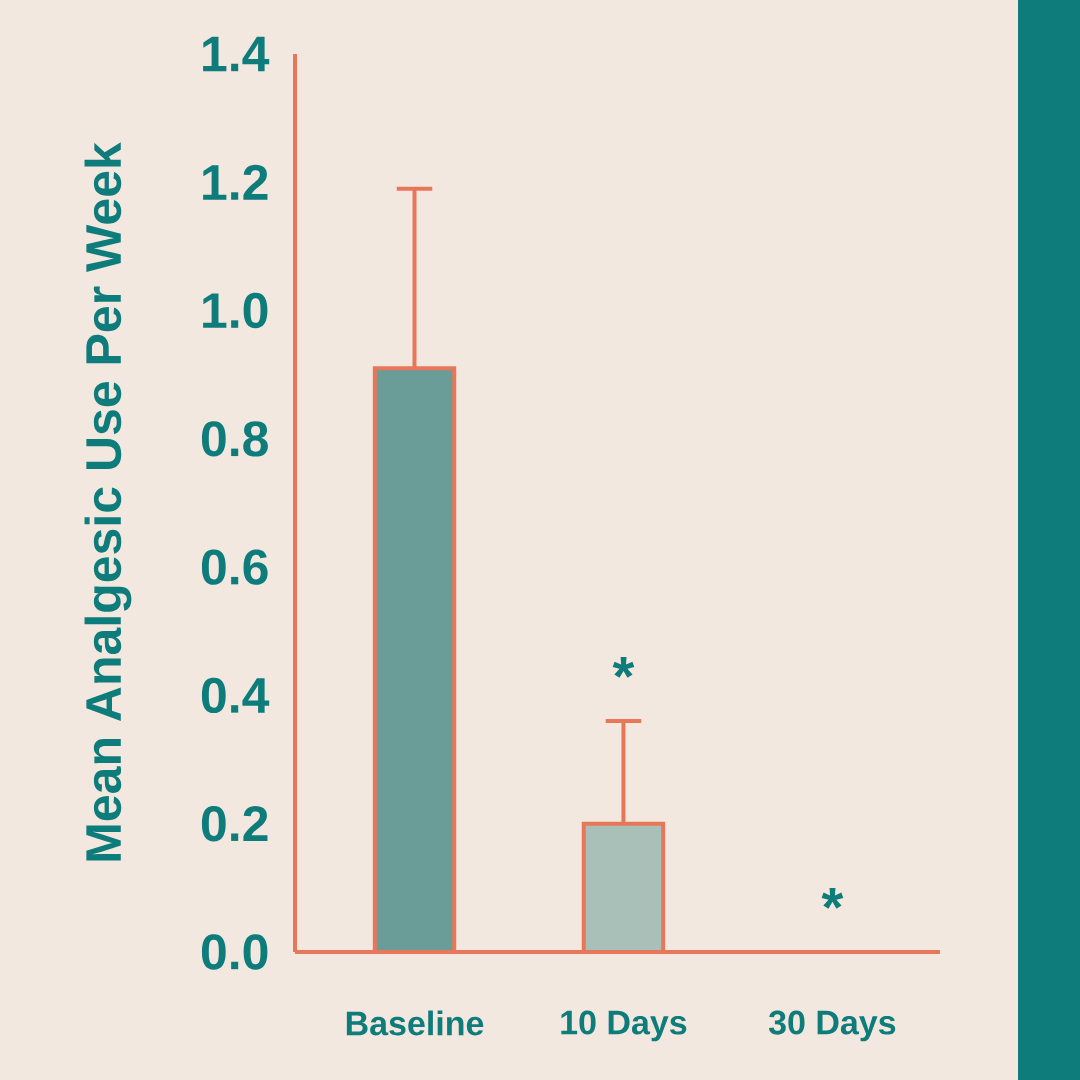 The width and height of the screenshot is (1080, 1080). Describe the element at coordinates (236, 54) in the screenshot. I see `y-tick-label: 1.4` at that location.